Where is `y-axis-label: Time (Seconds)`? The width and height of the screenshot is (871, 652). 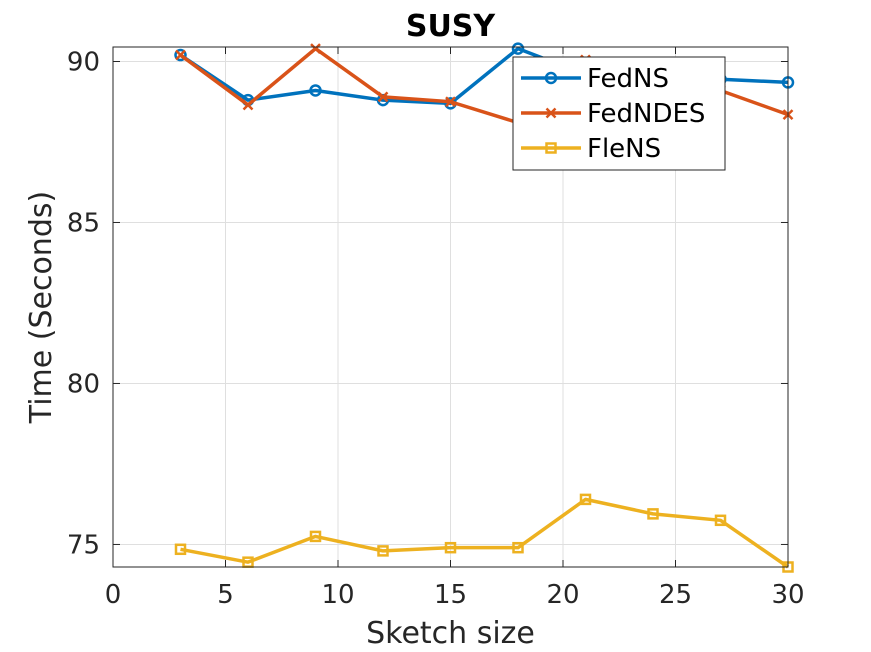 y-axis-label: Time (Seconds) is located at coordinates (41, 307).